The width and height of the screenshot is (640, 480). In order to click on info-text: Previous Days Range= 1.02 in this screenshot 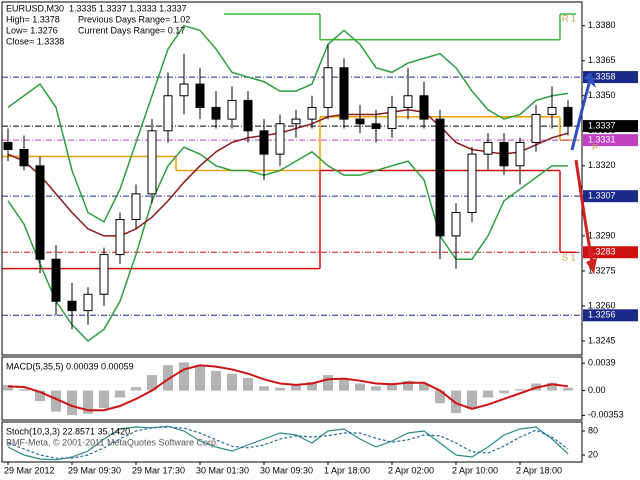, I will do `click(134, 19)`.